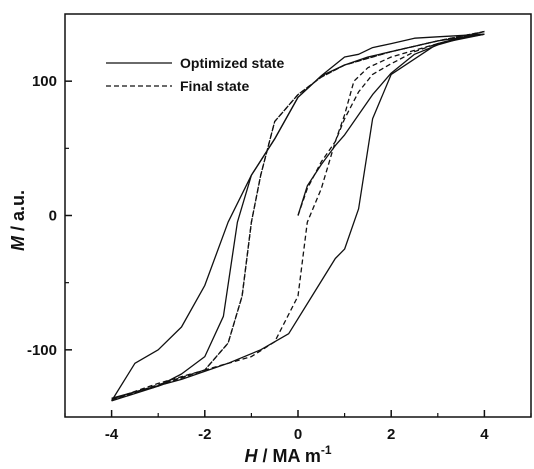 This screenshot has width=534, height=469. I want to click on x-tick-label: -2, so click(204, 434).